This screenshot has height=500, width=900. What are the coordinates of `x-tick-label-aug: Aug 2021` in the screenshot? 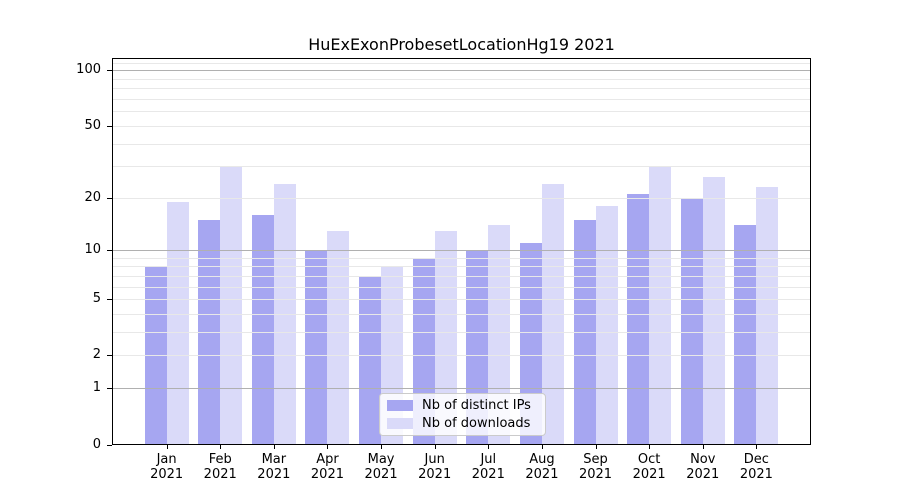 It's located at (542, 467).